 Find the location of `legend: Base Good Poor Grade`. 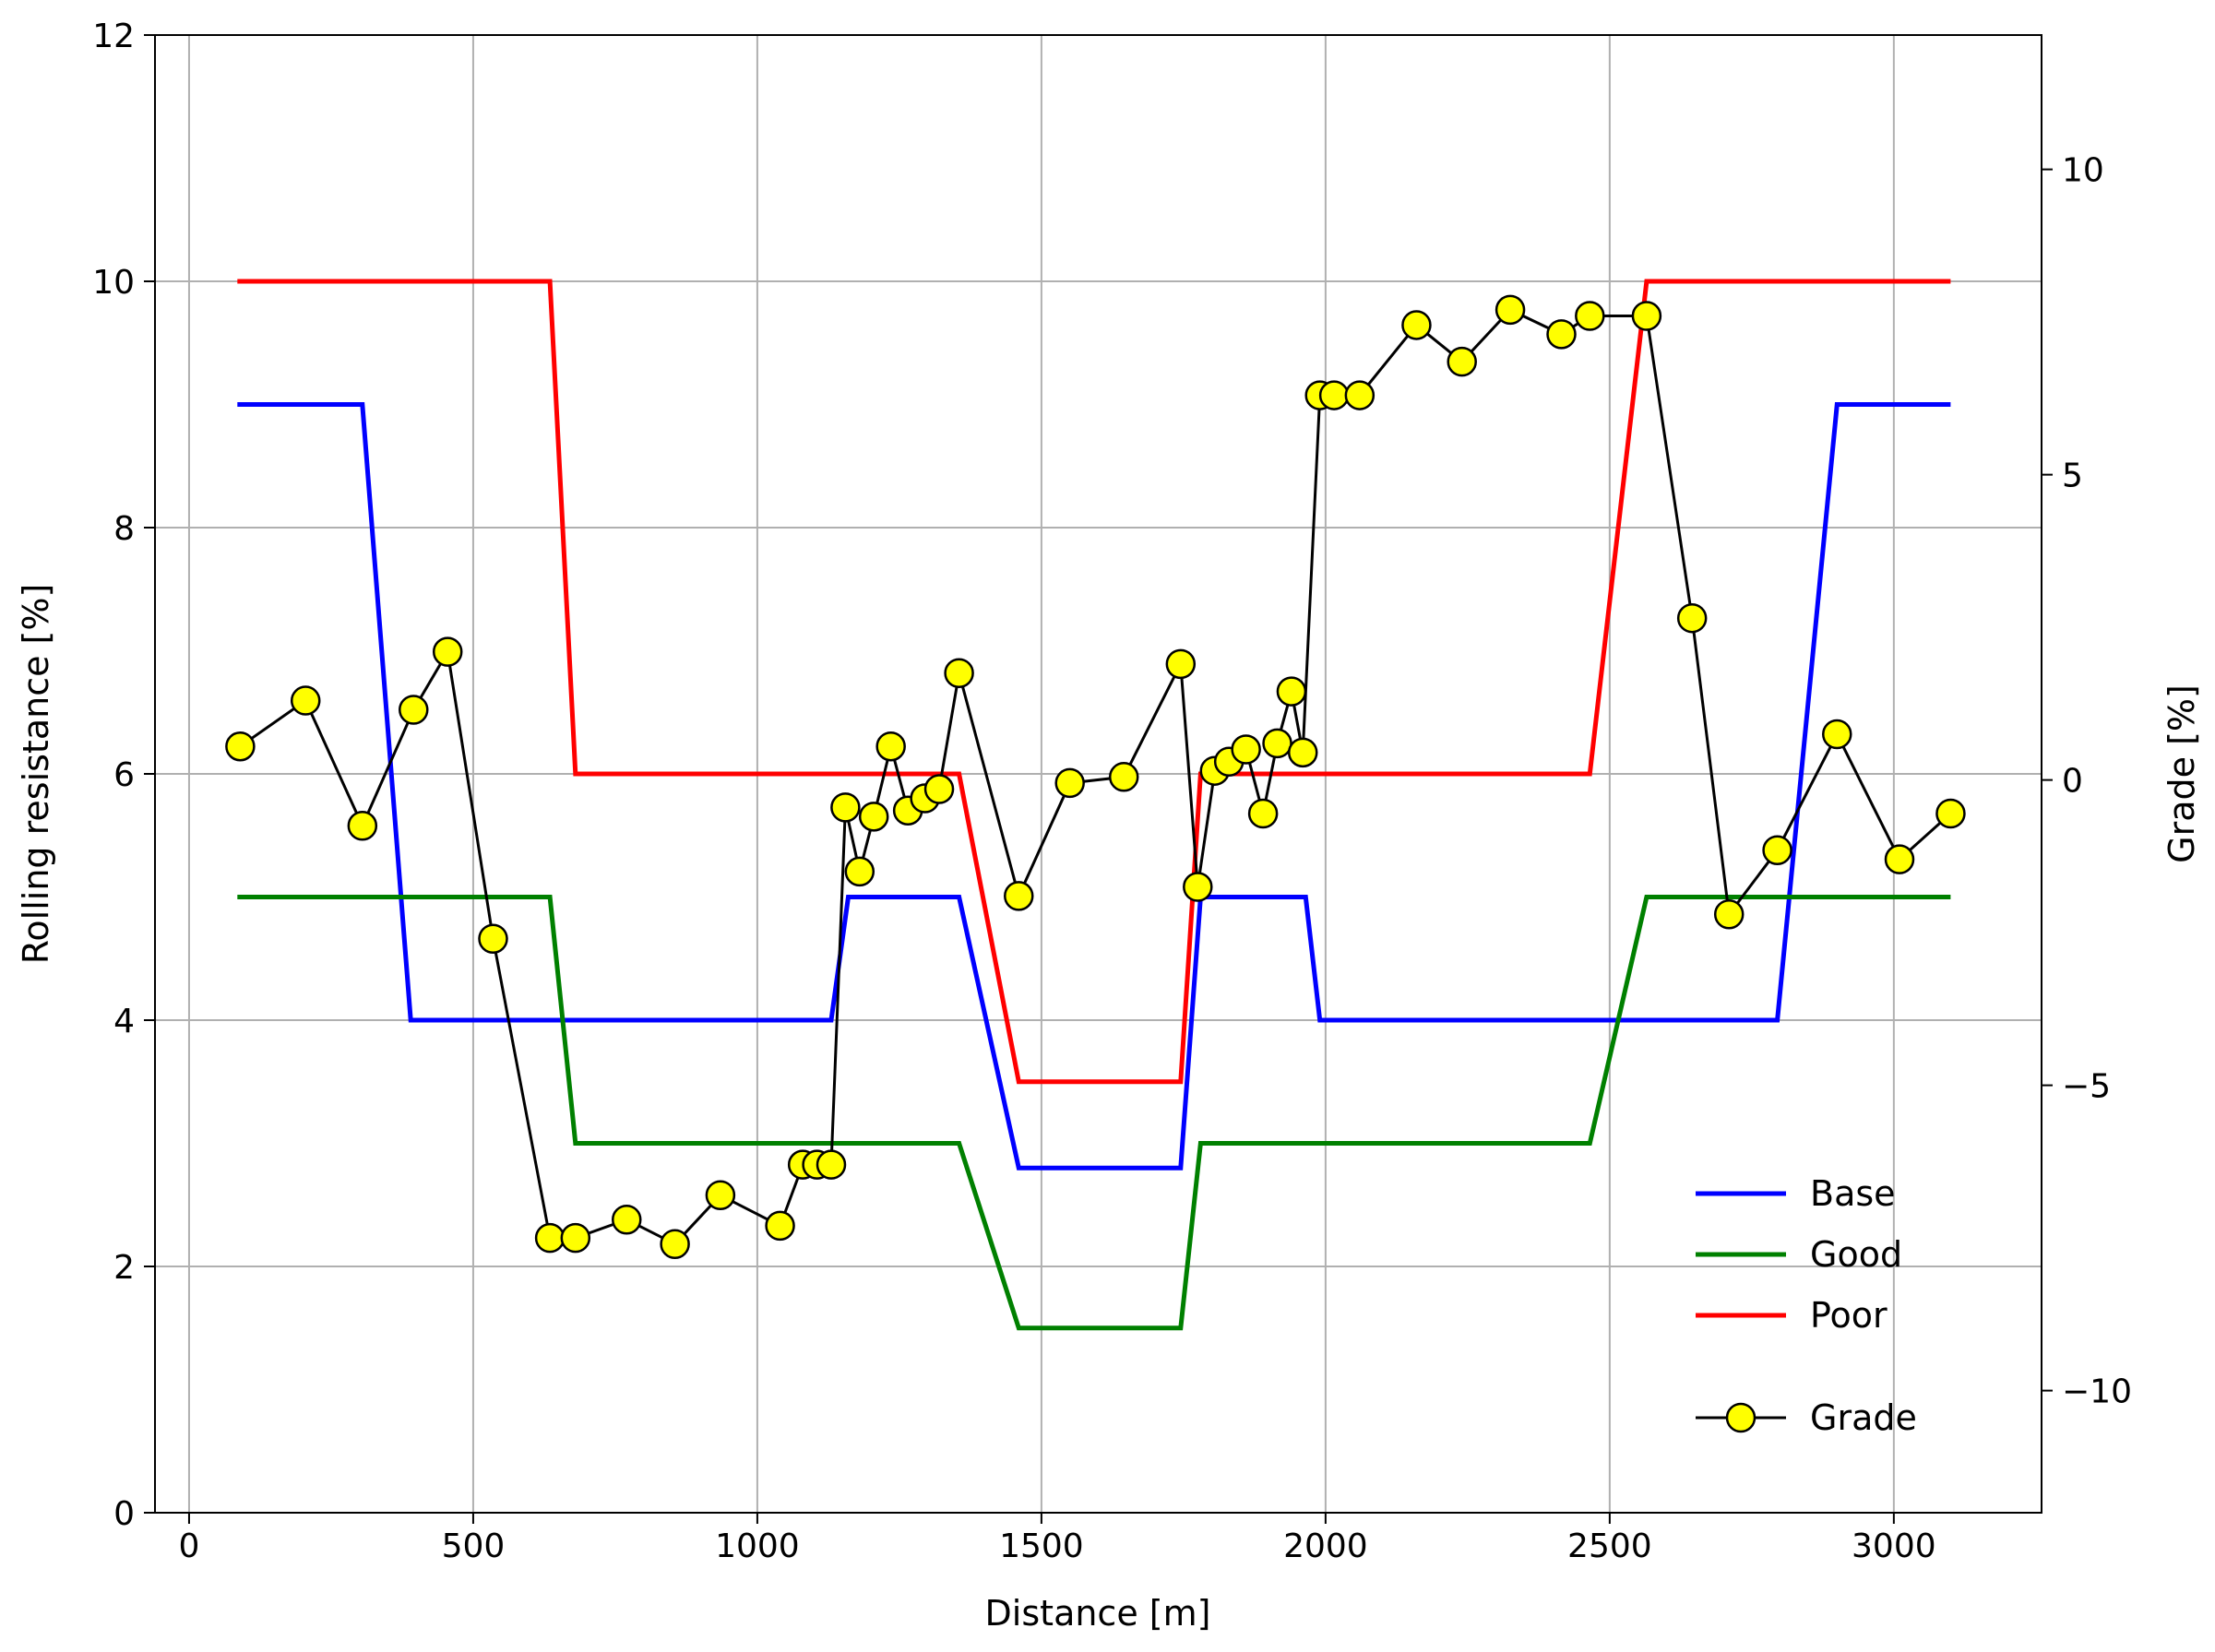

legend: Base Good Poor Grade is located at coordinates (1806, 1305).